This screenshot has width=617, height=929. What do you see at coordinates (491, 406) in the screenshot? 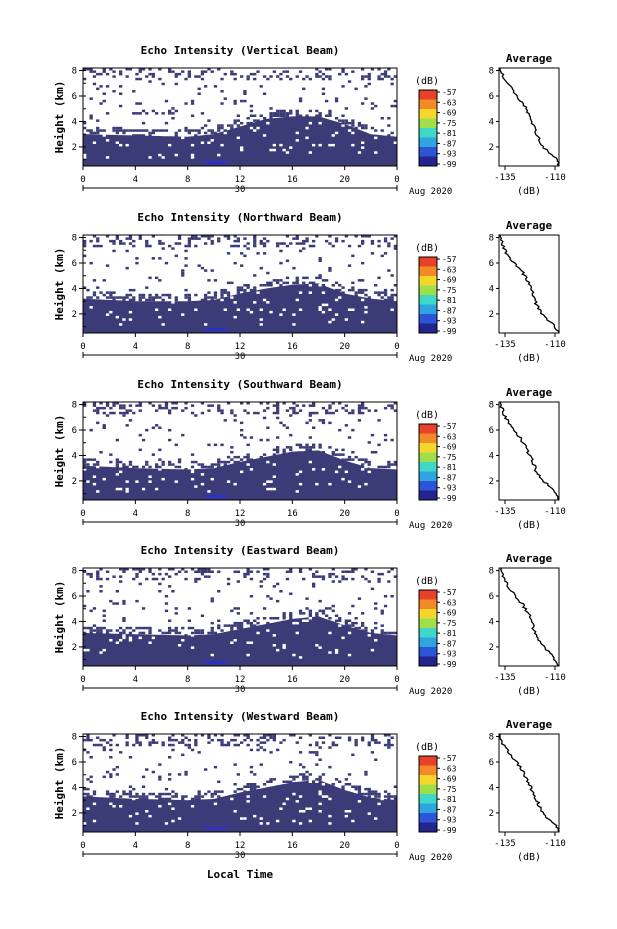
I see `average-y-tick-label: 8` at bounding box center [491, 406].